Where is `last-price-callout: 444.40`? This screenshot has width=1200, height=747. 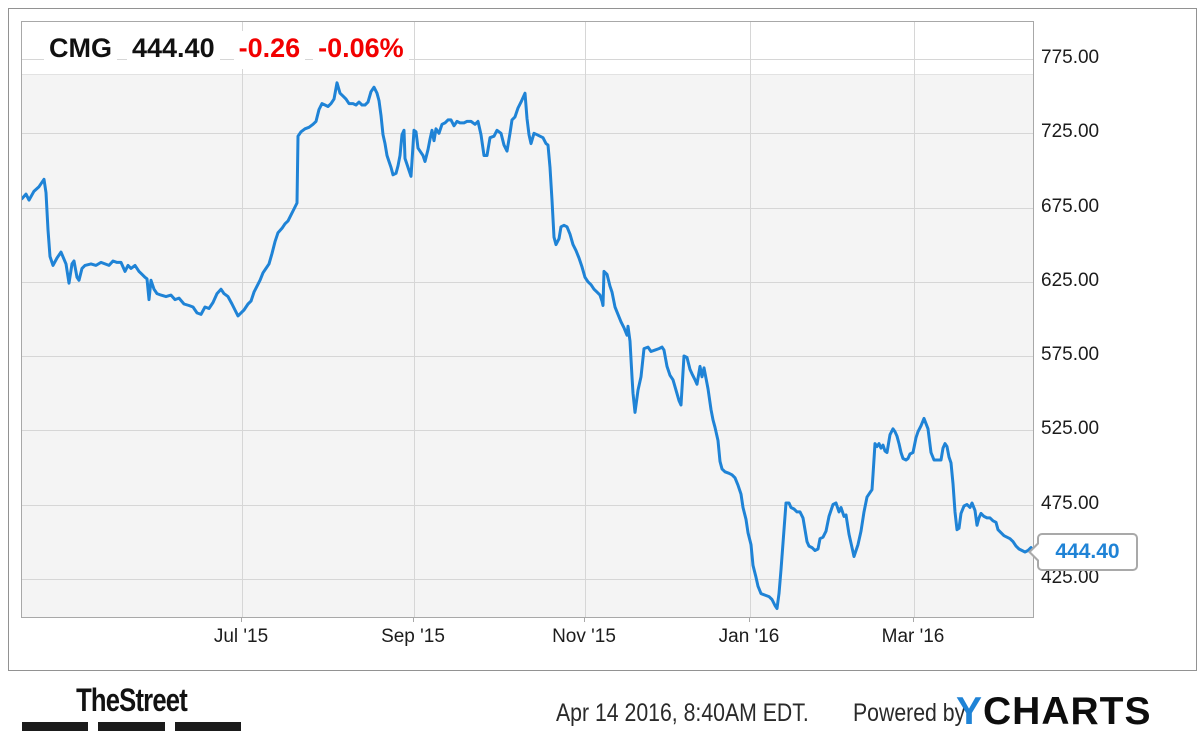
last-price-callout: 444.40 is located at coordinates (1087, 552).